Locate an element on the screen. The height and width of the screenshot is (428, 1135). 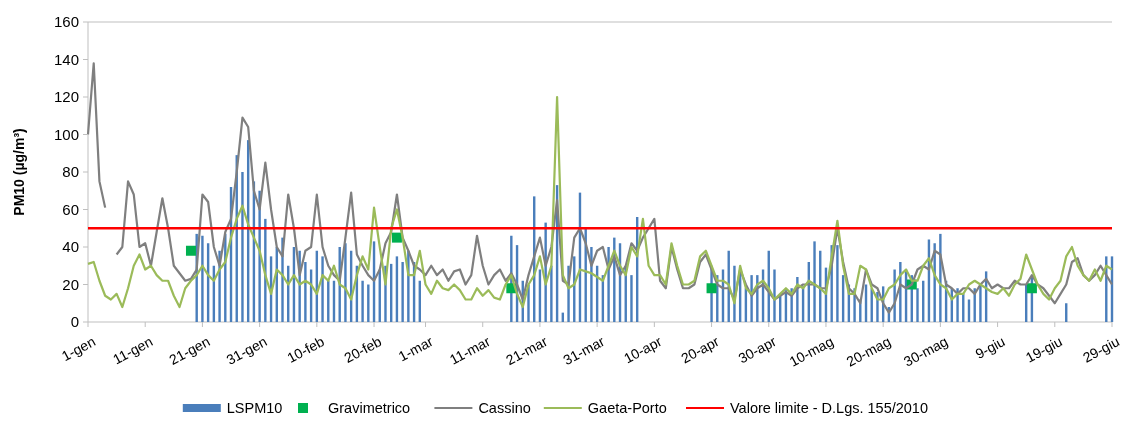
legend-label: Valore limite - D.Lgs. 155/2010 is located at coordinates (829, 408).